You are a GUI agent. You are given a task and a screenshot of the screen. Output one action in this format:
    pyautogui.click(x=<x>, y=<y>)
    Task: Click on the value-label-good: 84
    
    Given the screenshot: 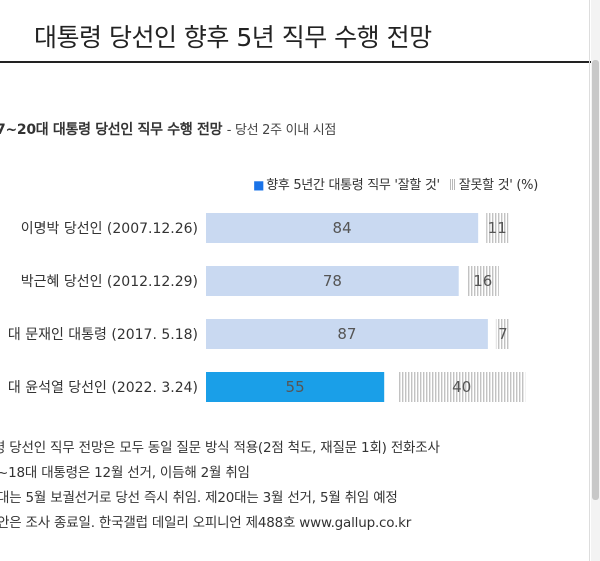 What is the action you would take?
    pyautogui.click(x=342, y=228)
    